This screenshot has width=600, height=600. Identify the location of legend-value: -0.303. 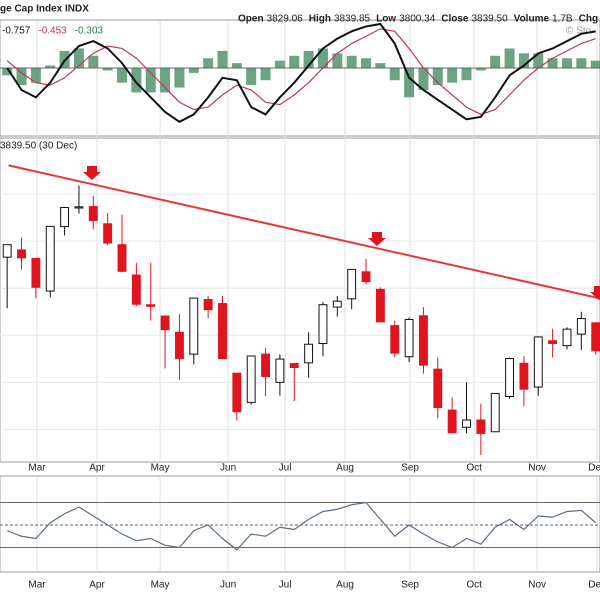
(89, 31).